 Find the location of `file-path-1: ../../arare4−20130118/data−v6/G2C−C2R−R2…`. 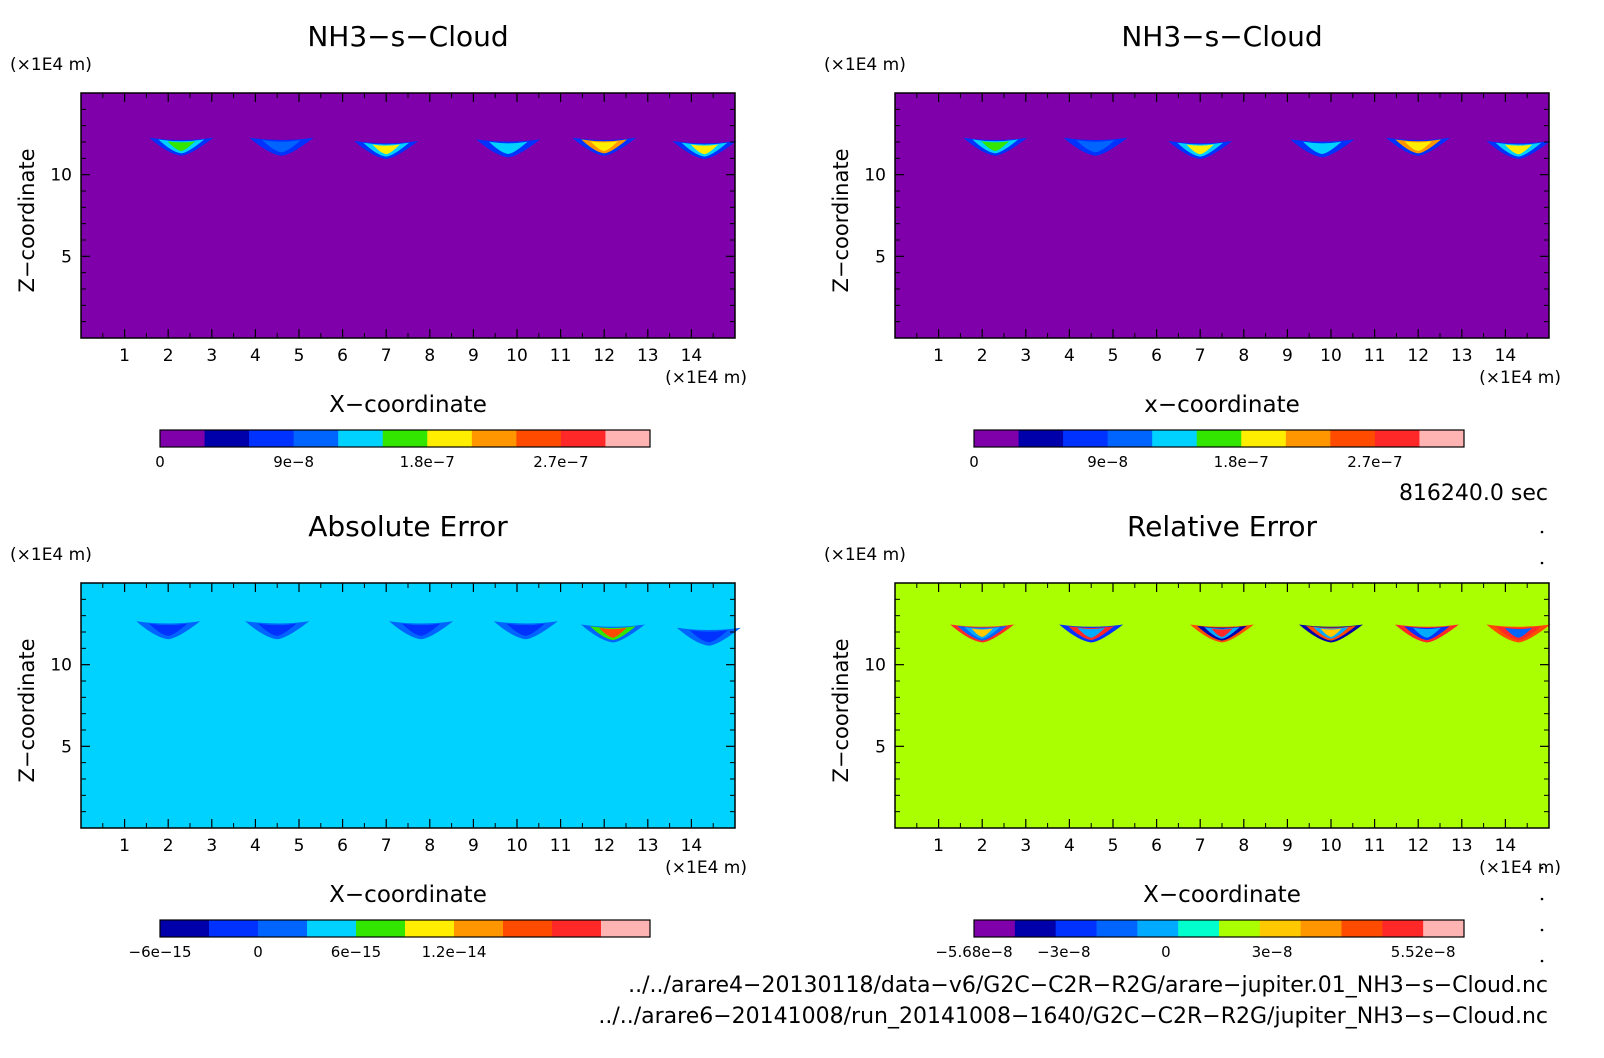

file-path-1: ../../arare4−20130118/data−v6/G2C−C2R−R2… is located at coordinates (1088, 985).